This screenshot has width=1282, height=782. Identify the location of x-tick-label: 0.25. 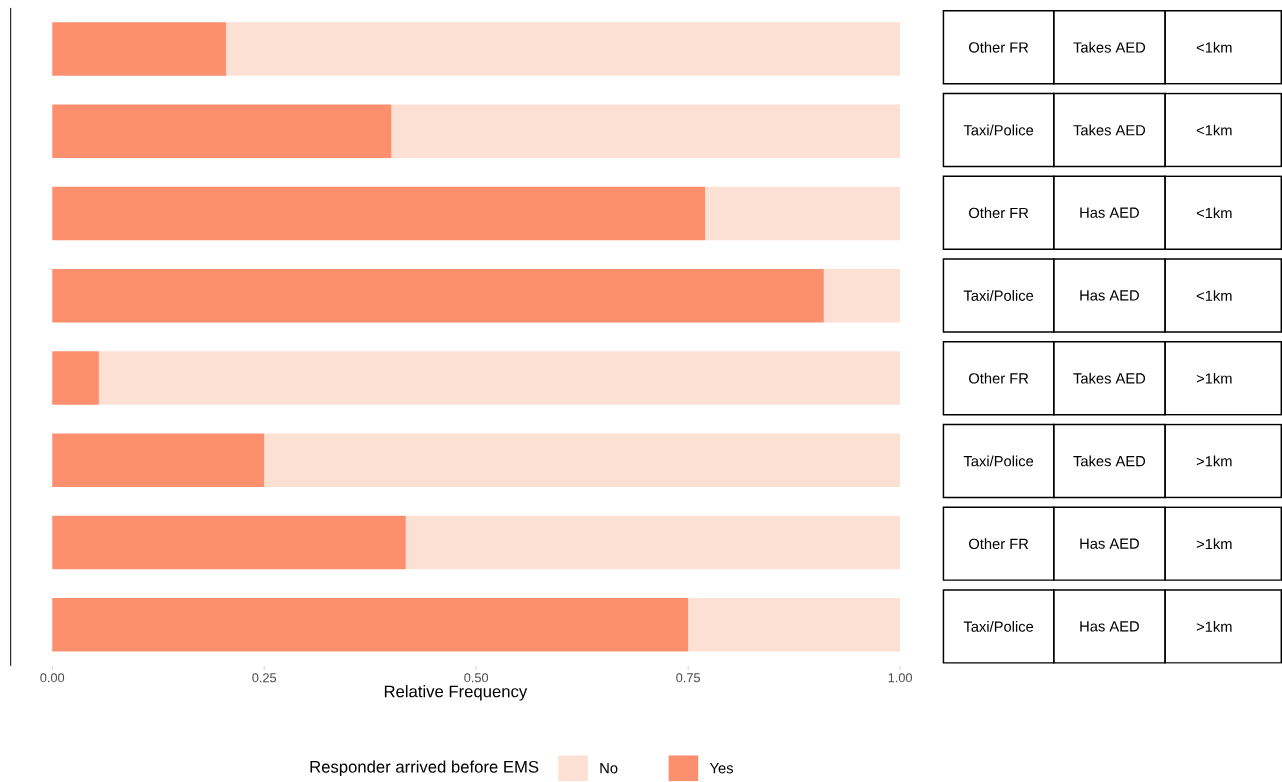
(264, 678).